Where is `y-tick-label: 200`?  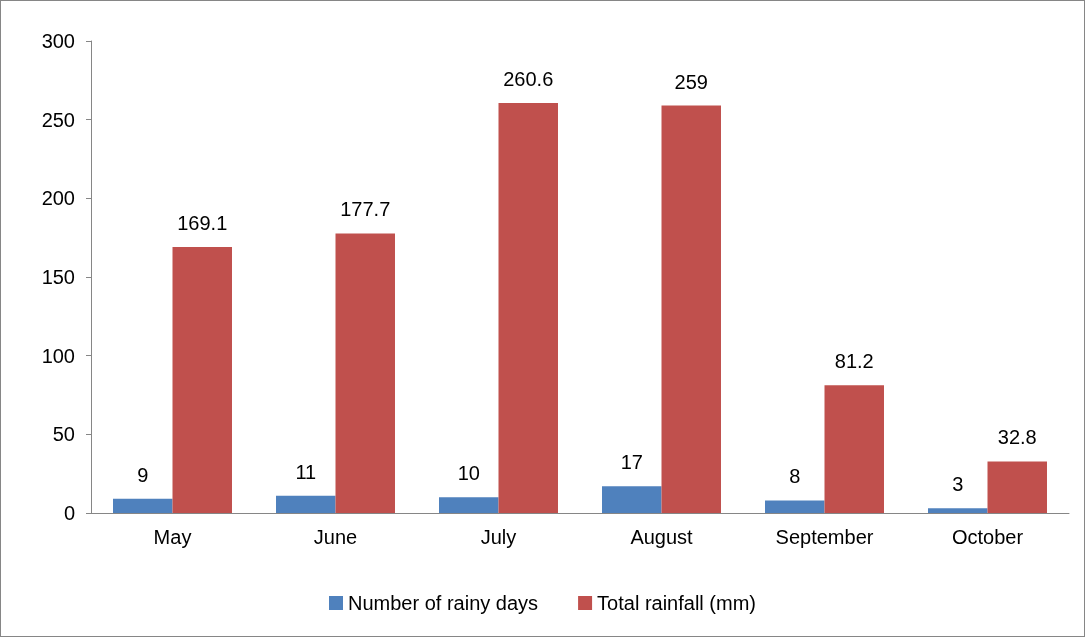
y-tick-label: 200 is located at coordinates (58, 198).